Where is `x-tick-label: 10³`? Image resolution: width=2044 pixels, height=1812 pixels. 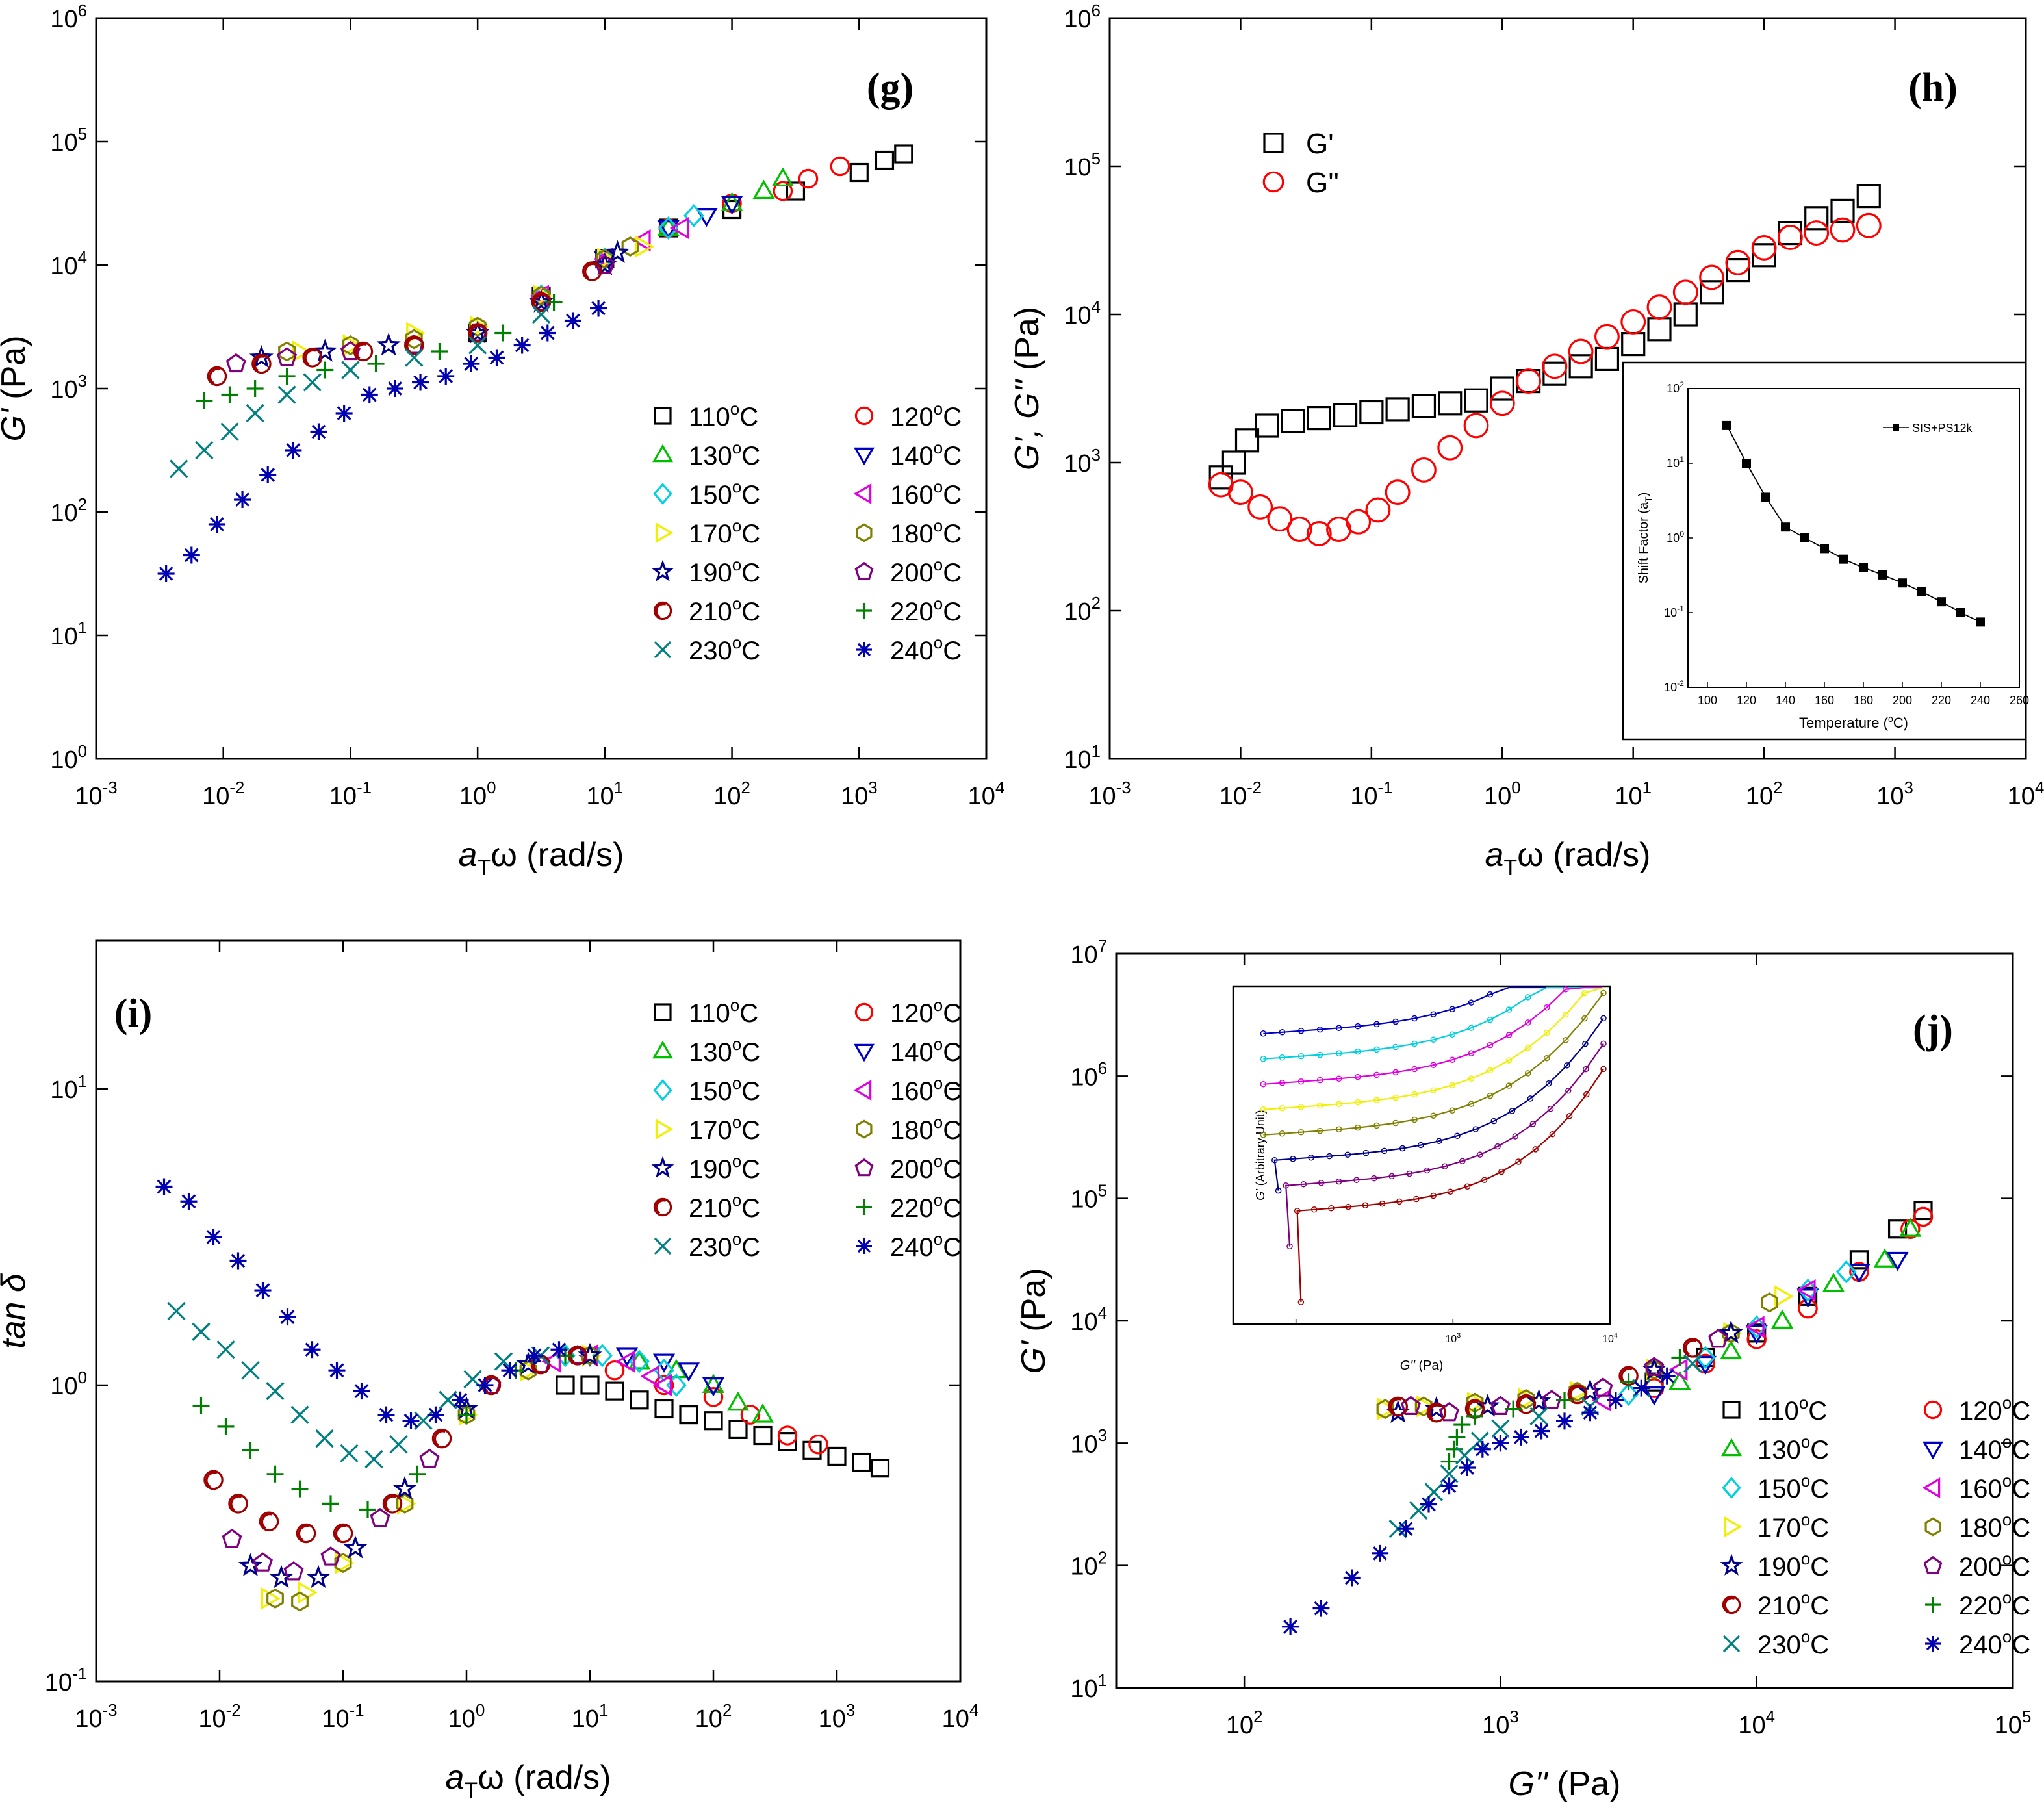
x-tick-label: 10³ is located at coordinates (859, 794).